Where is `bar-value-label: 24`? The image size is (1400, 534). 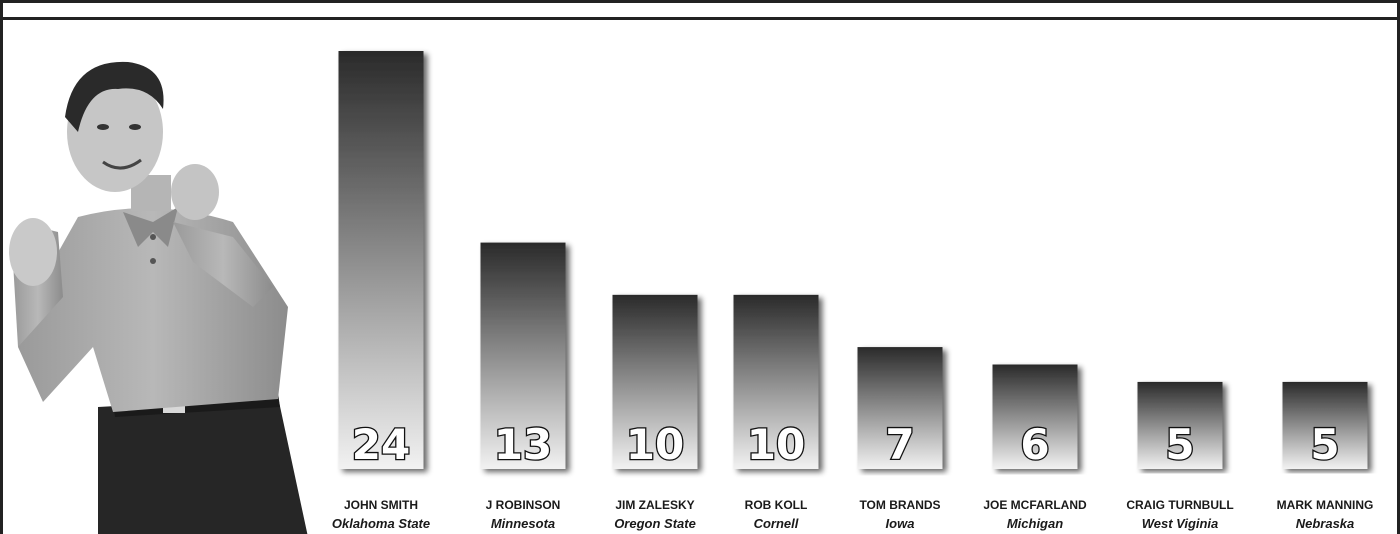
bar-value-label: 24 is located at coordinates (381, 444).